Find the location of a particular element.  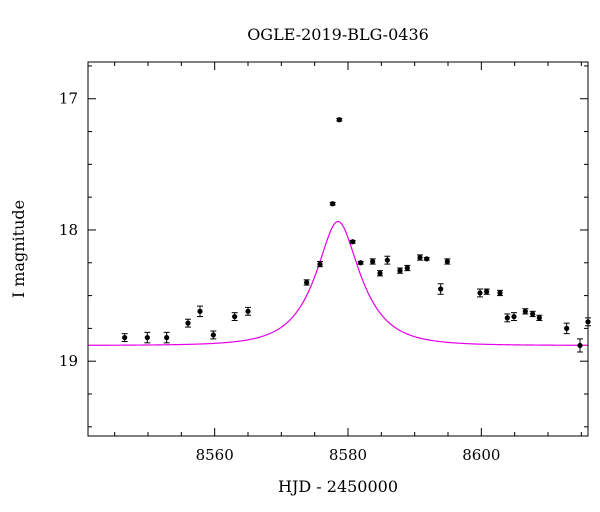

x-tick-label: 8560 is located at coordinates (215, 455).